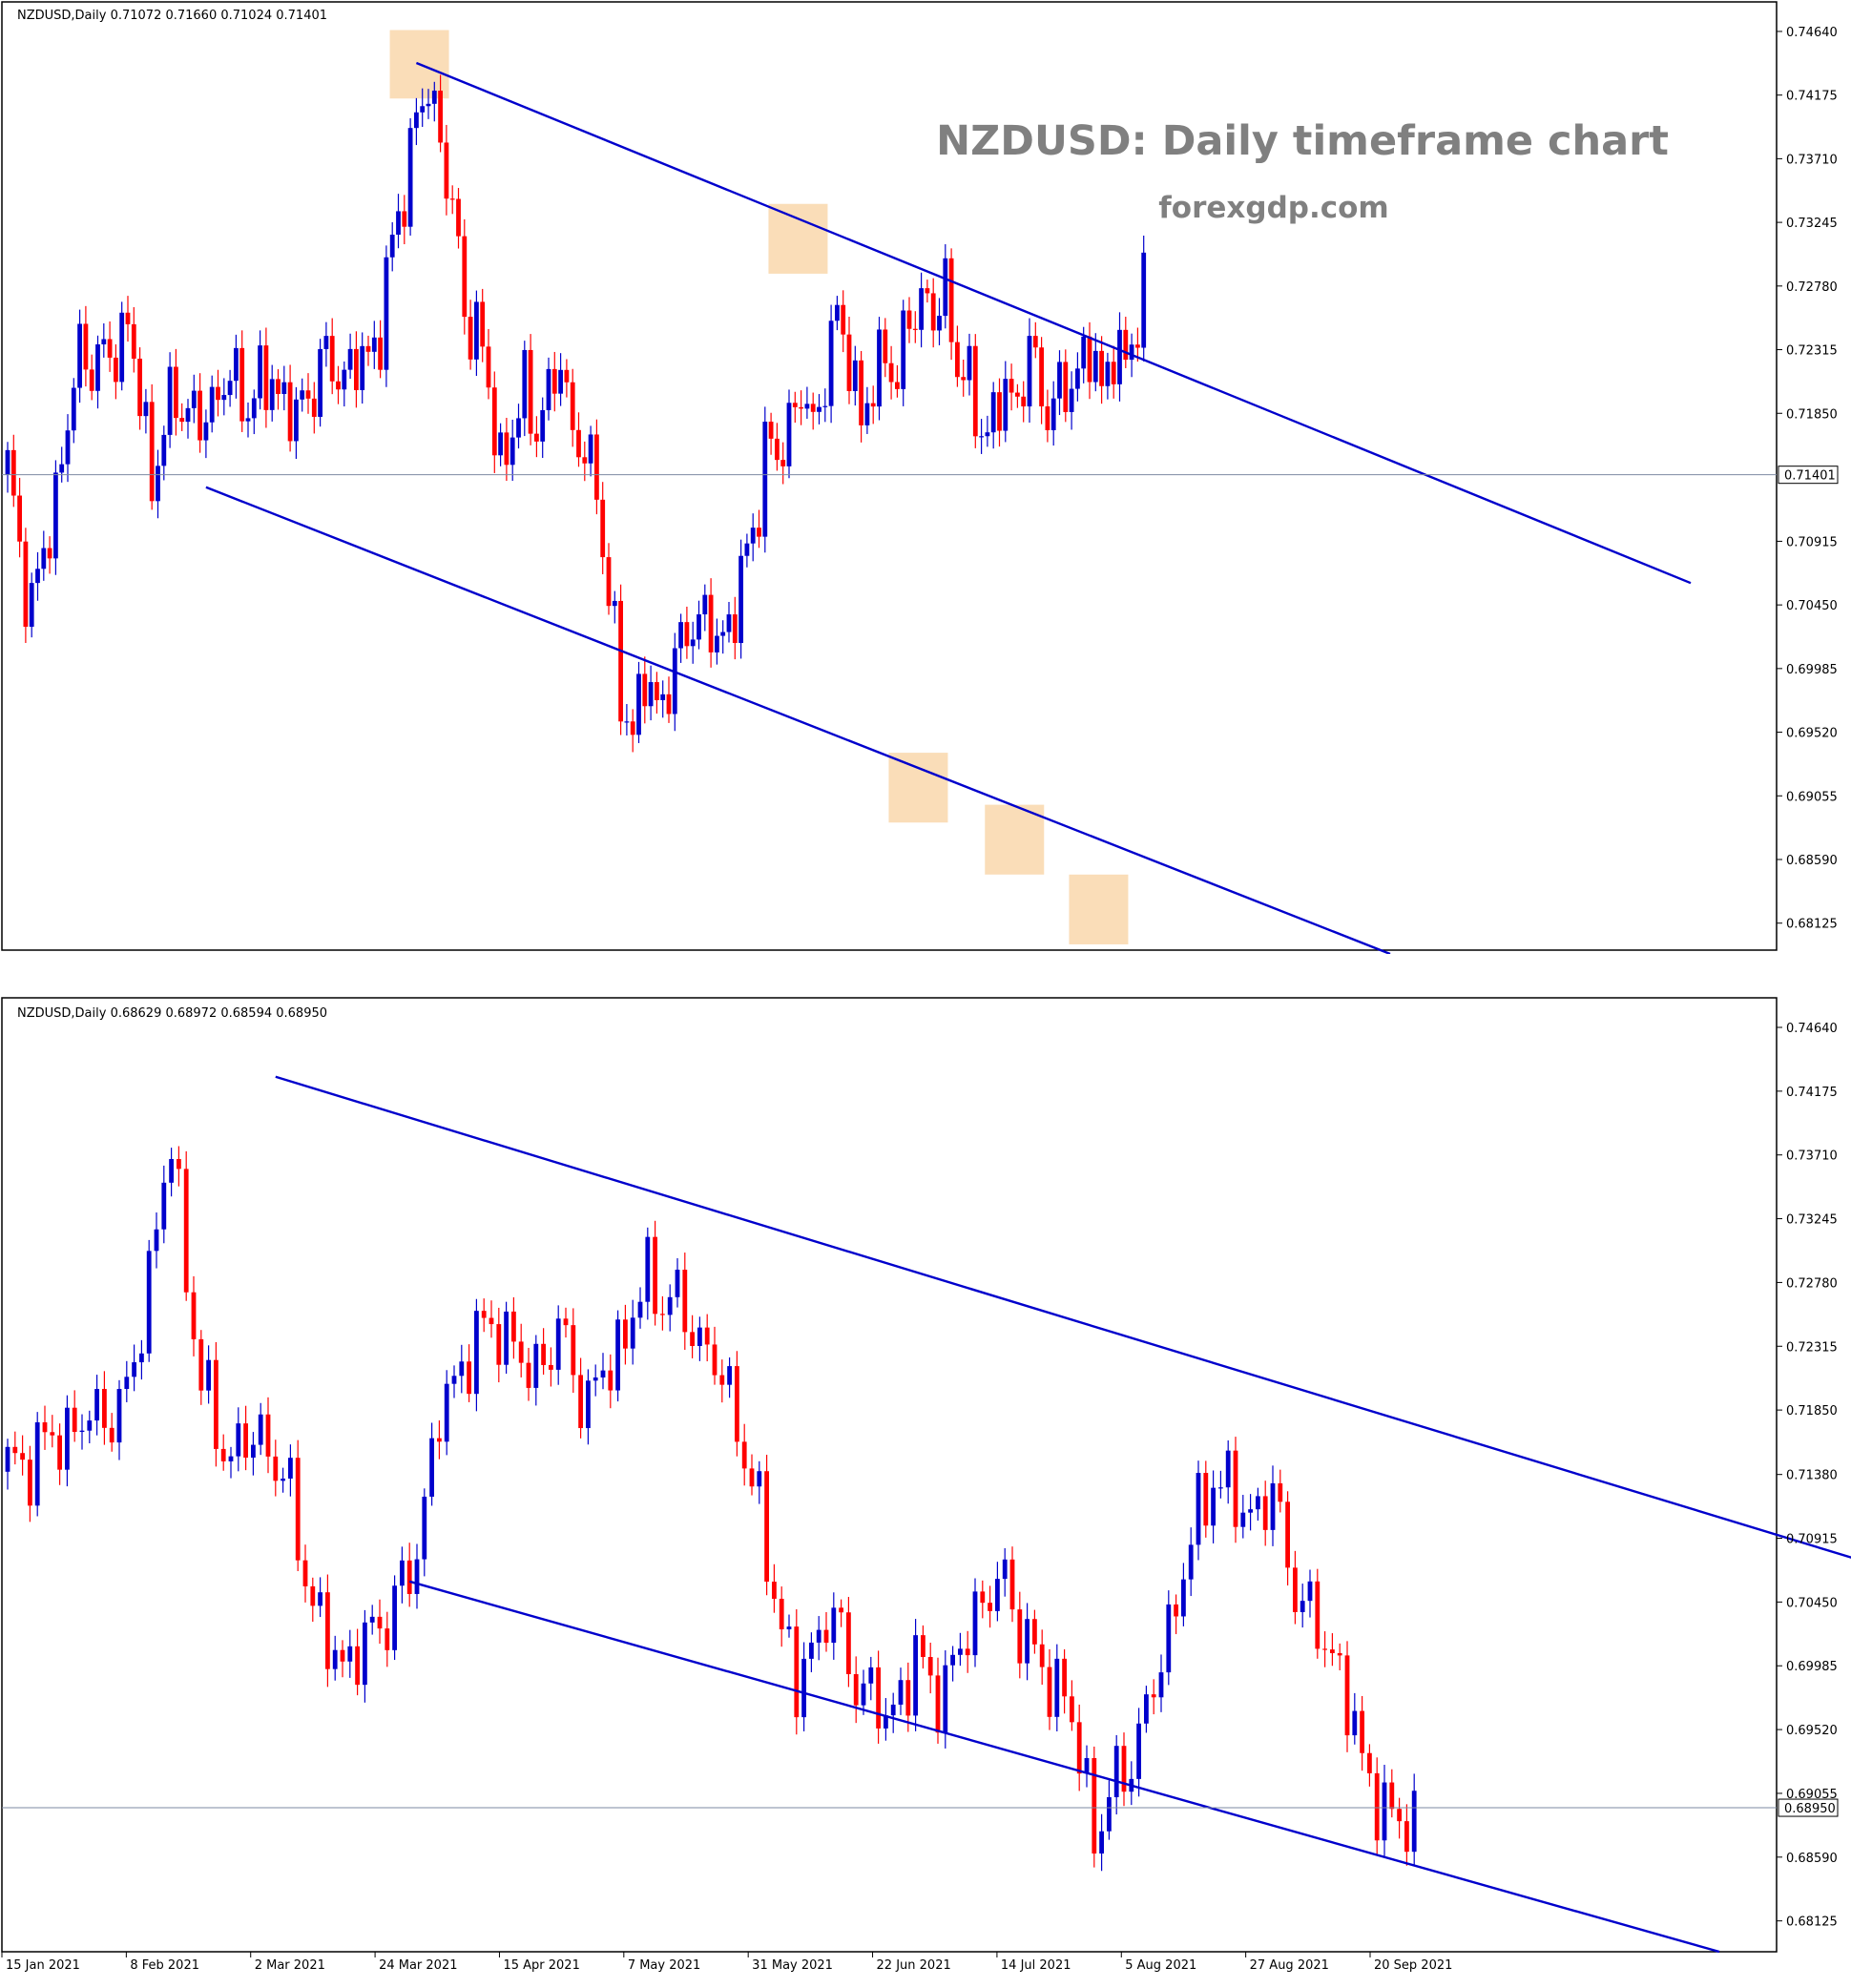 This screenshot has height=1988, width=1851. Describe the element at coordinates (1812, 734) in the screenshot. I see `y-tick-label: 0.69520` at that location.